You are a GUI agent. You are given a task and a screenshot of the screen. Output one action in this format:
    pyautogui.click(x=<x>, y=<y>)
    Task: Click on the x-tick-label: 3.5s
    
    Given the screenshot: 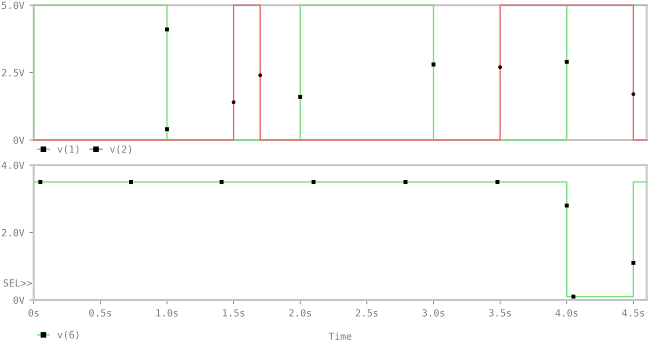 What is the action you would take?
    pyautogui.click(x=500, y=313)
    